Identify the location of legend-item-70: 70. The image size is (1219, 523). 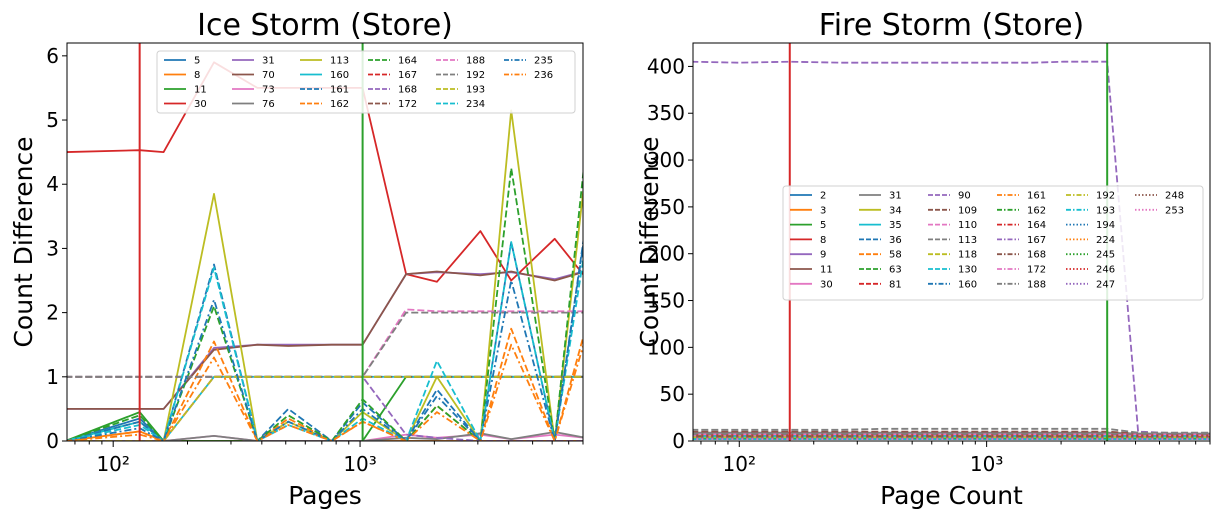
(253, 75).